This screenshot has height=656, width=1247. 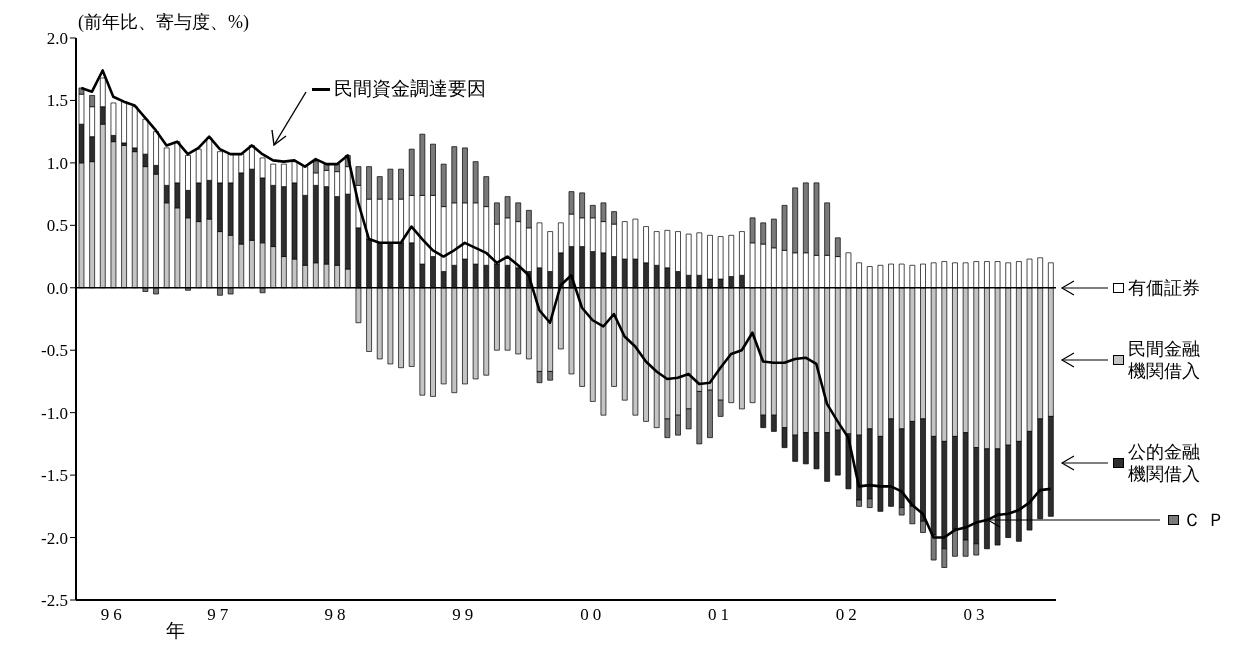 What do you see at coordinates (465, 615) in the screenshot?
I see `x-tick-label: 99` at bounding box center [465, 615].